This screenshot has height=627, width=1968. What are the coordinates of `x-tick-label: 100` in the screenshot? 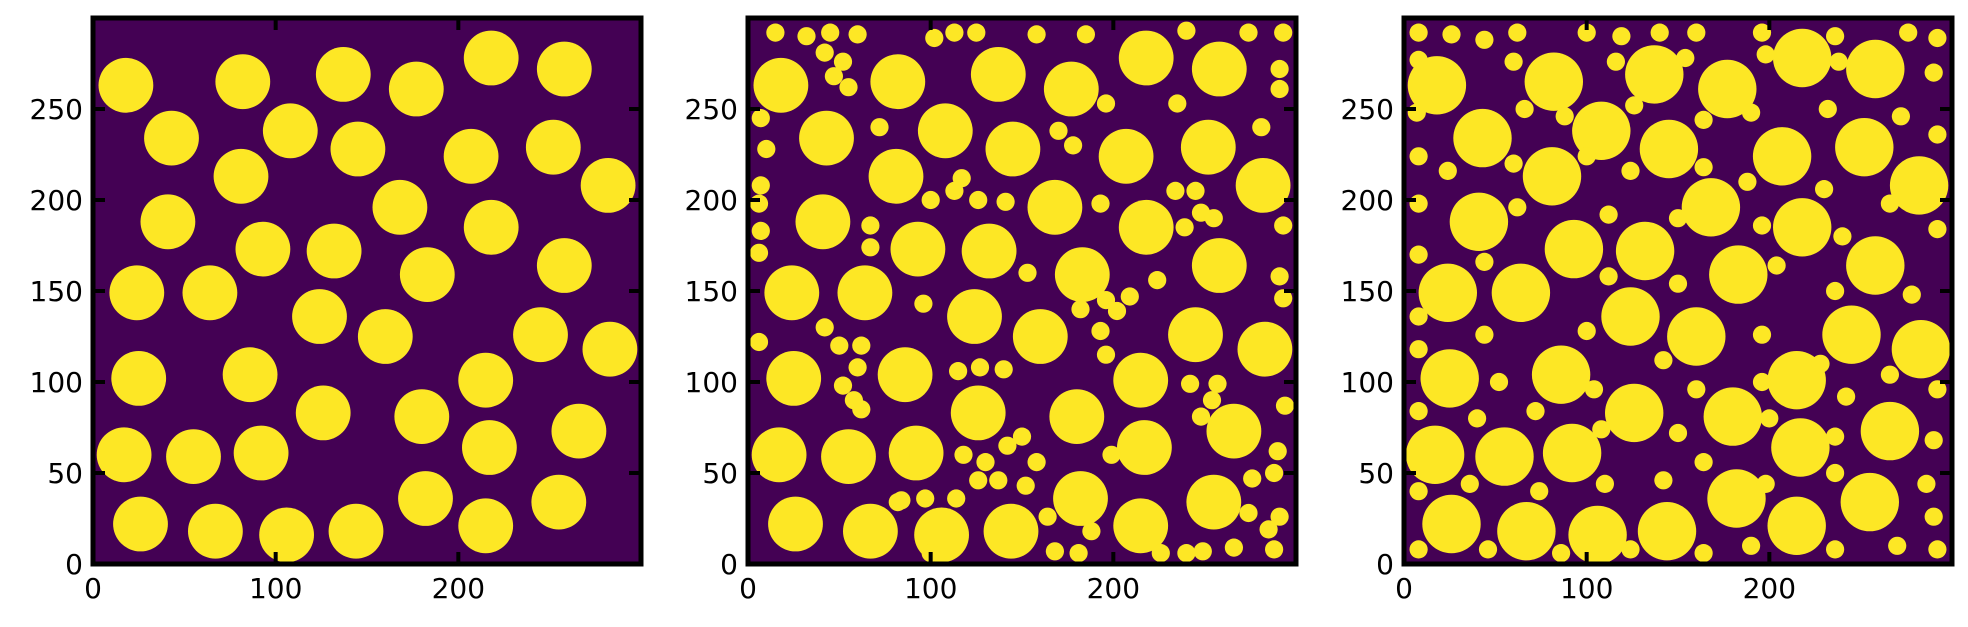 It's located at (1586, 588).